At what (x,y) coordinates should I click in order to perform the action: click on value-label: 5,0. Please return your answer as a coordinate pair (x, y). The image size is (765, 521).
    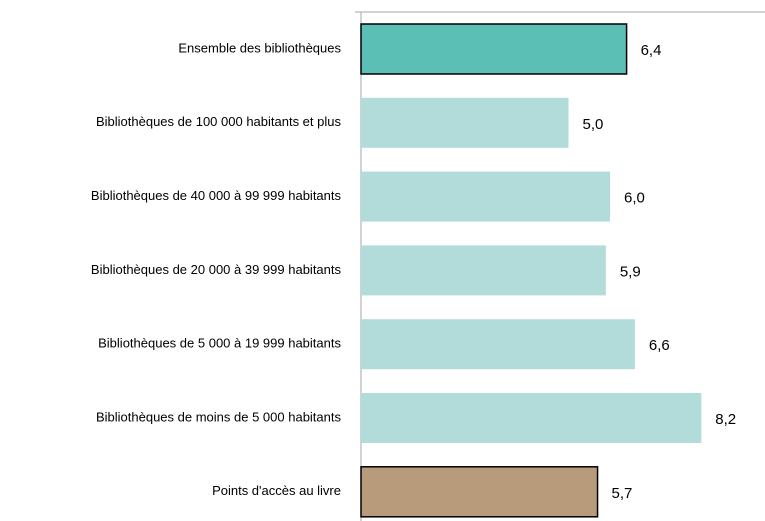
    Looking at the image, I should click on (593, 124).